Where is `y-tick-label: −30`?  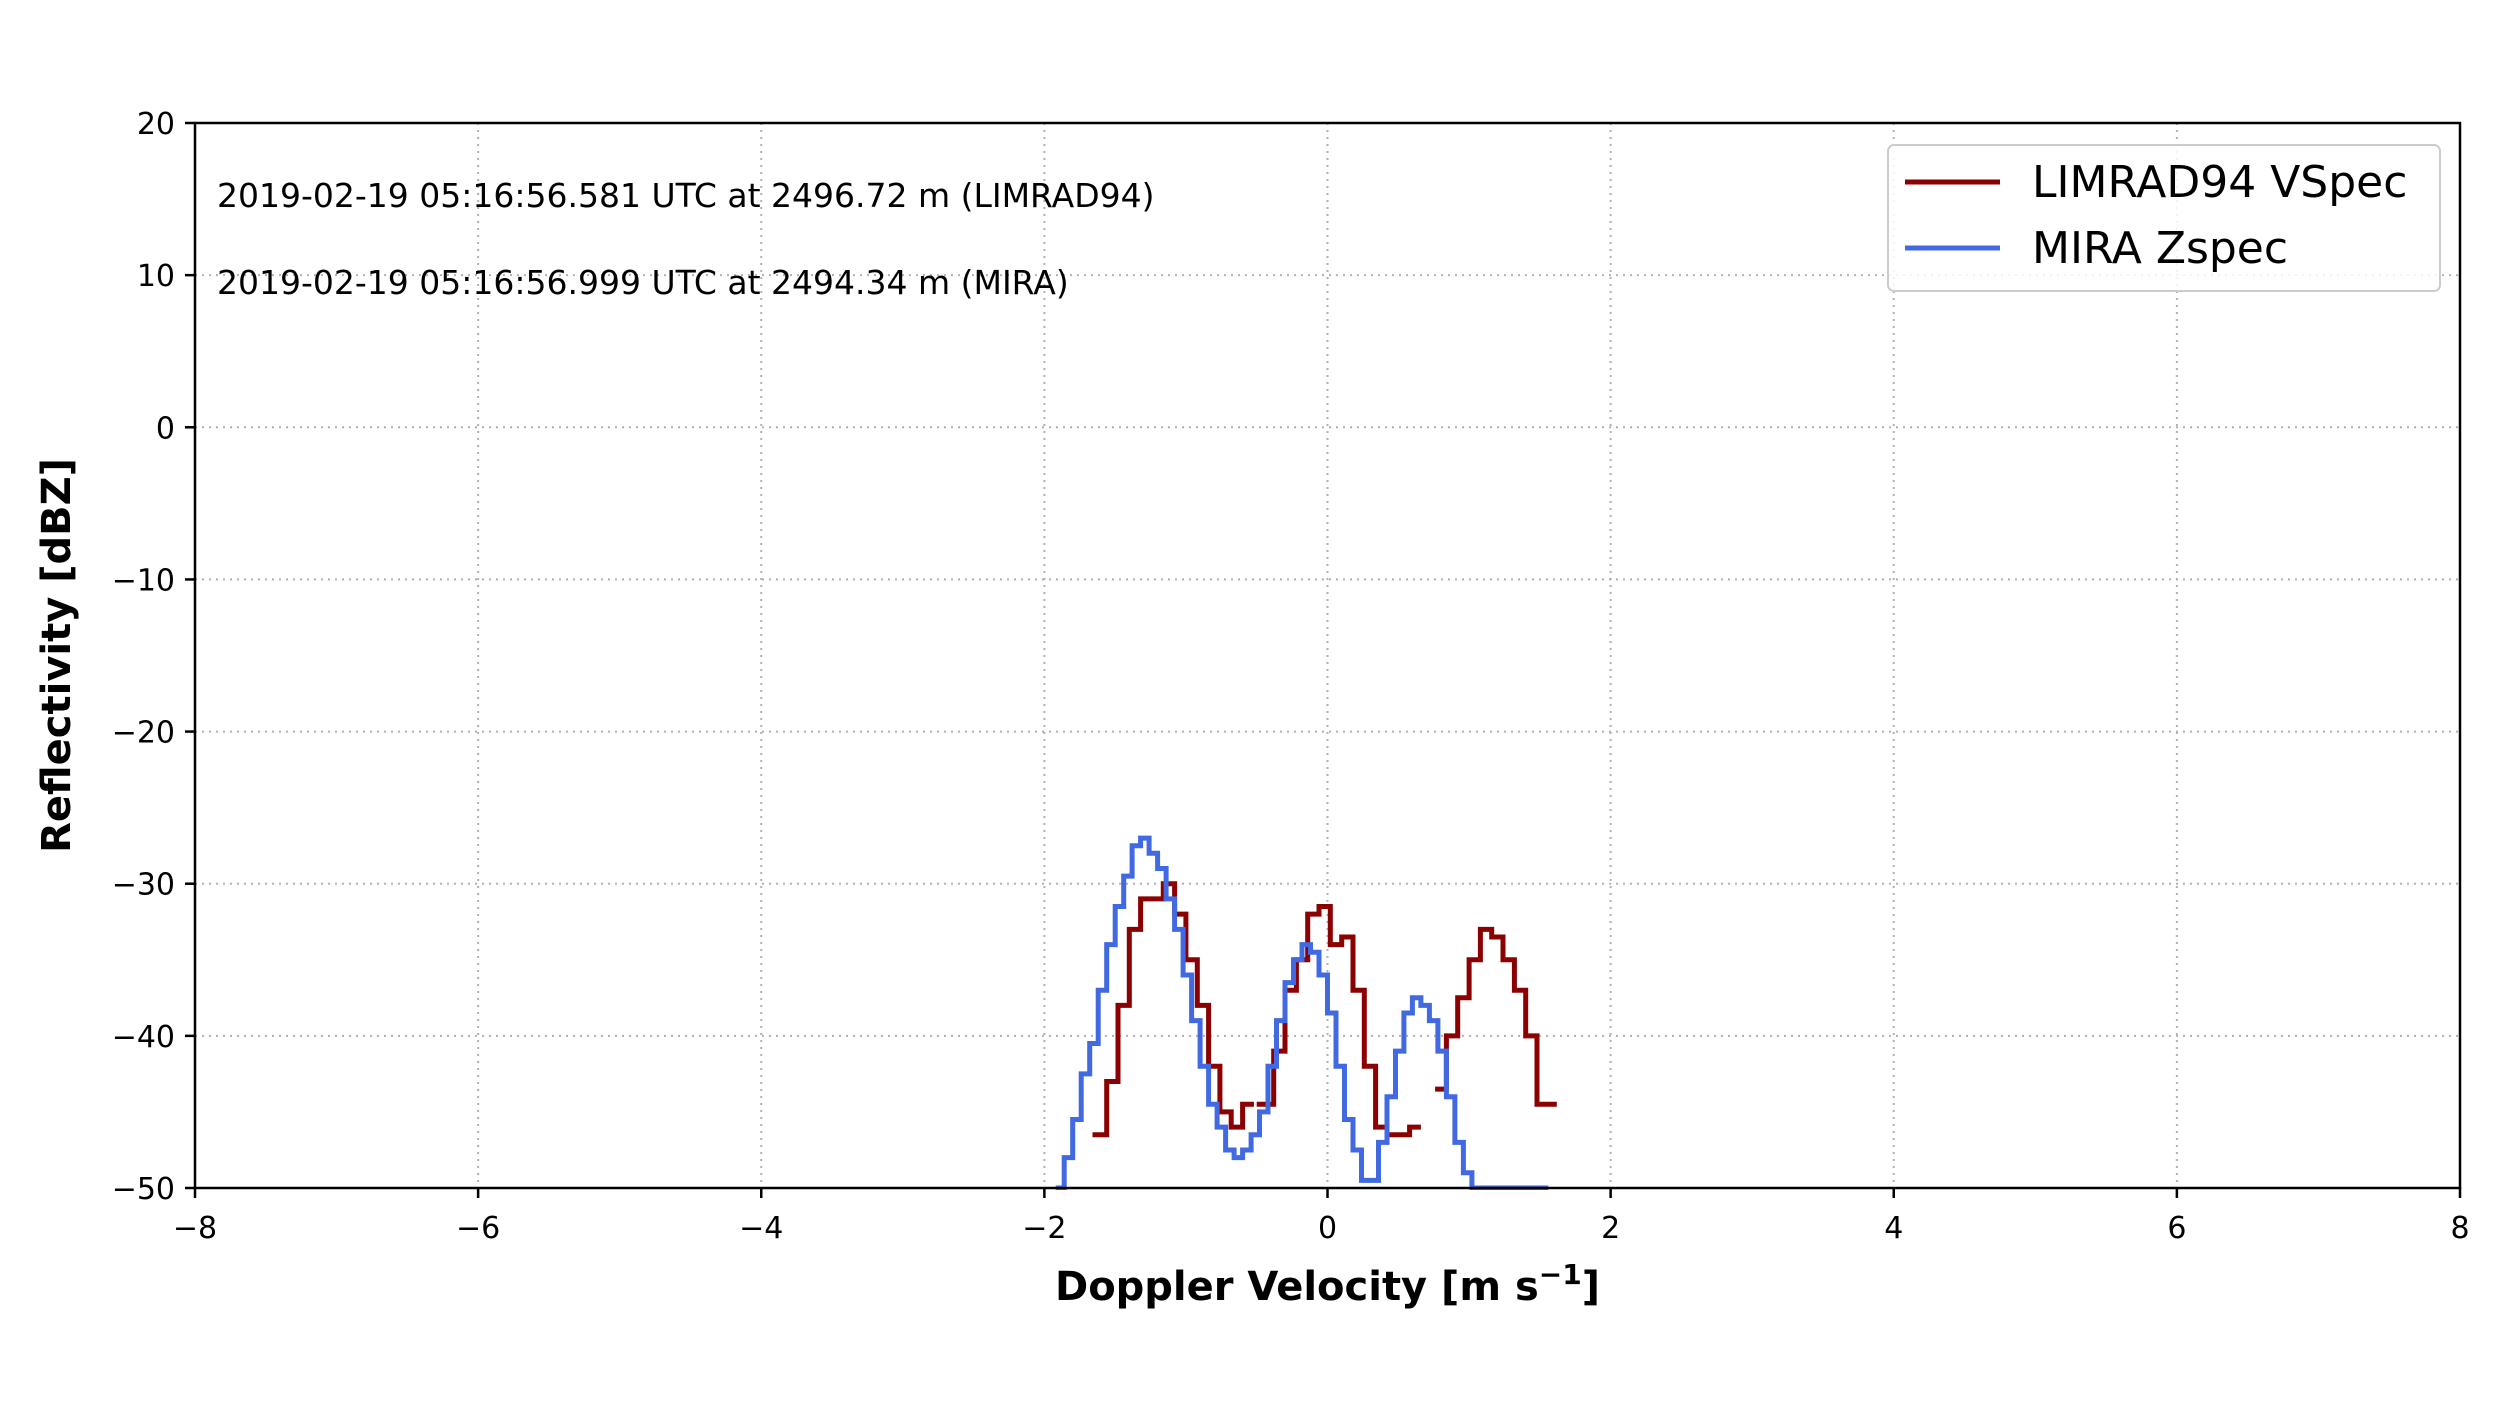
y-tick-label: −30 is located at coordinates (143, 885).